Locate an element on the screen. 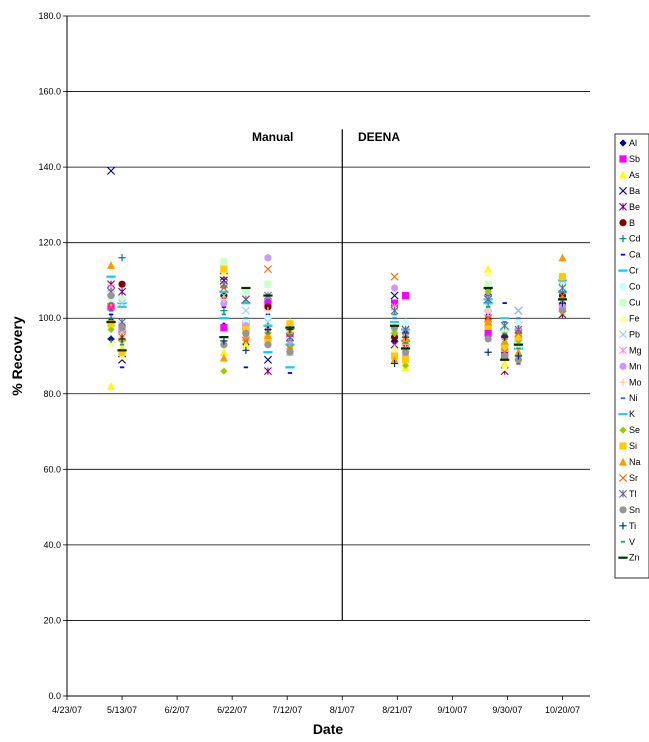 The image size is (649, 742). y-tick-label: 100.0 is located at coordinates (49, 318).